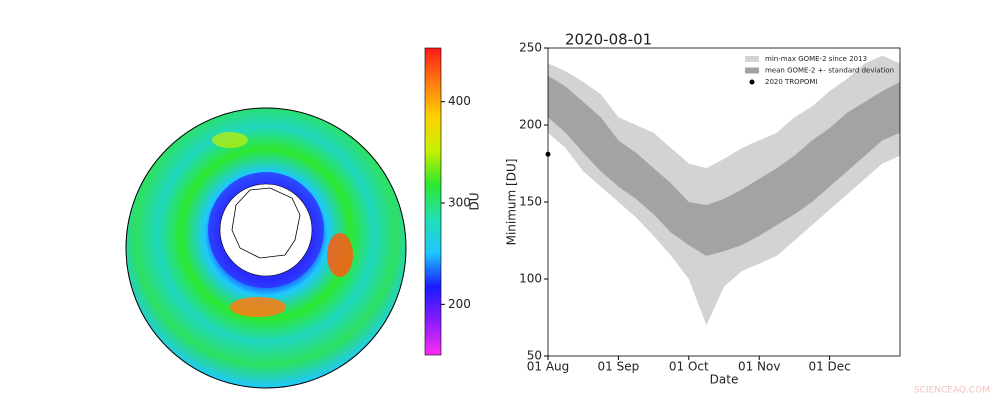 The height and width of the screenshot is (400, 1000). What do you see at coordinates (816, 59) in the screenshot?
I see `legend-label: min-max GOME-2 since 2013` at bounding box center [816, 59].